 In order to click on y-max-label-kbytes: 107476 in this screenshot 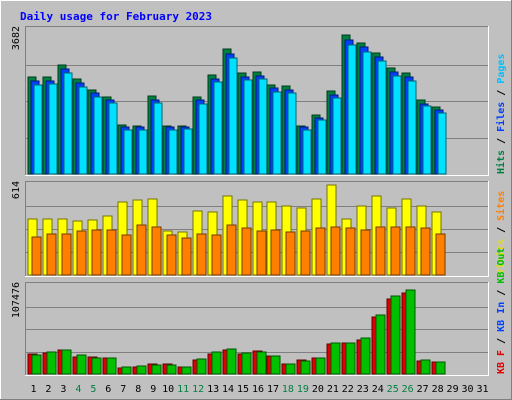, I will do `click(16, 300)`.